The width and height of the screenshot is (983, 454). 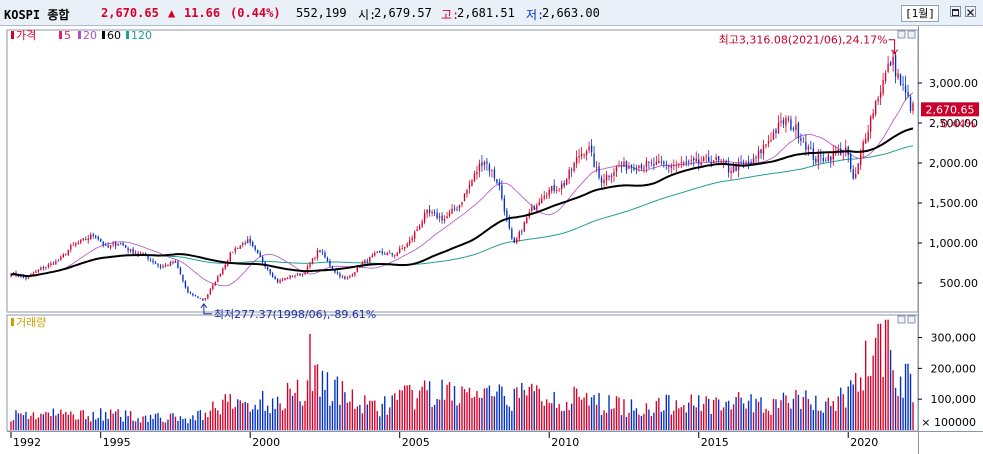 I want to click on close-button, so click(x=970, y=11).